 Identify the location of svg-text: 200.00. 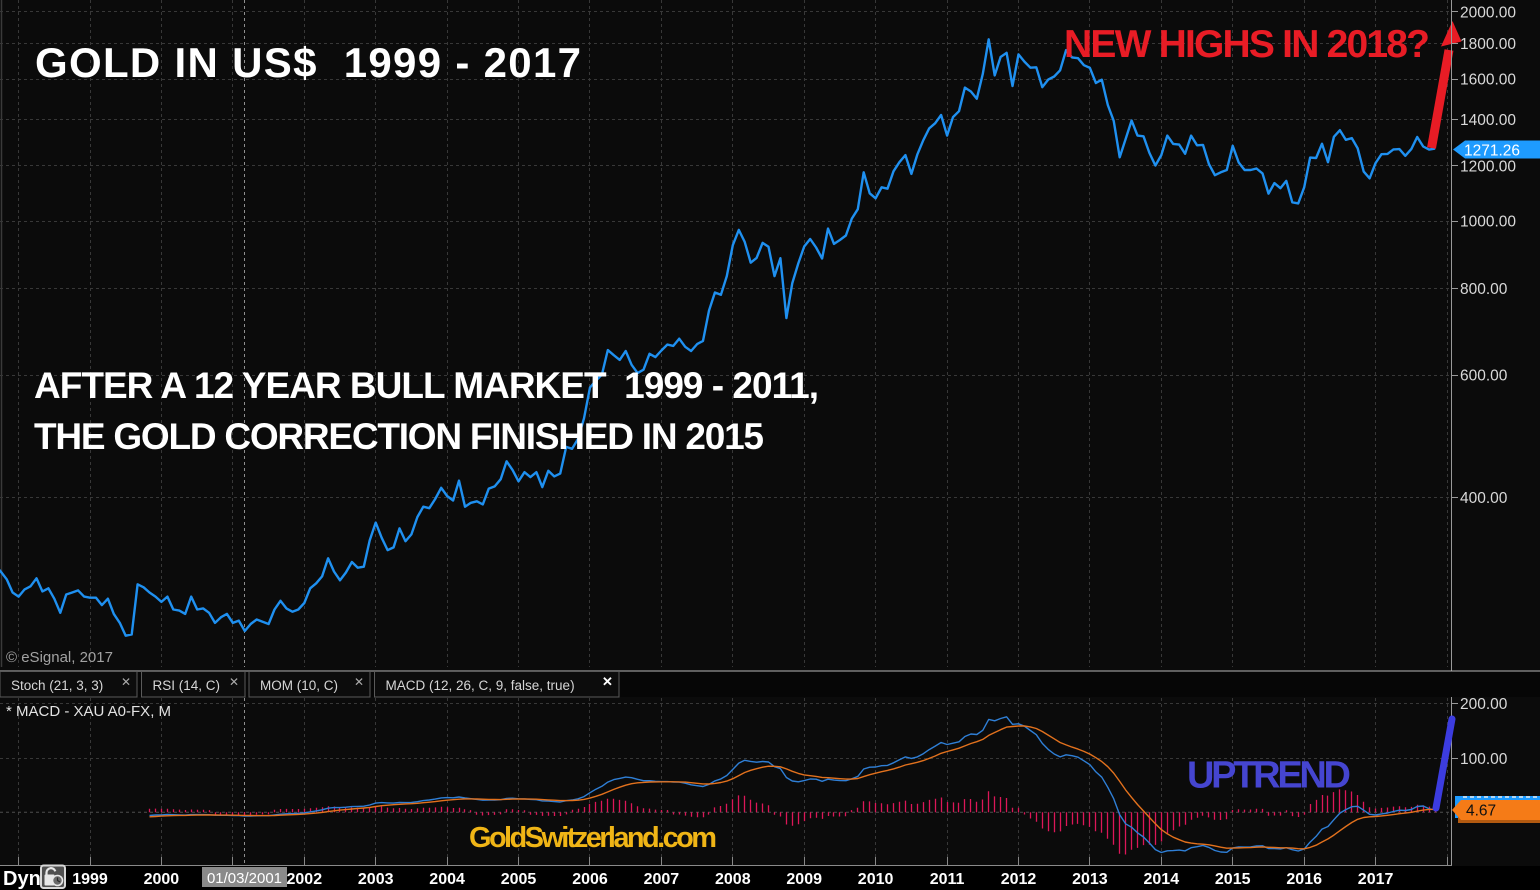
(1484, 704).